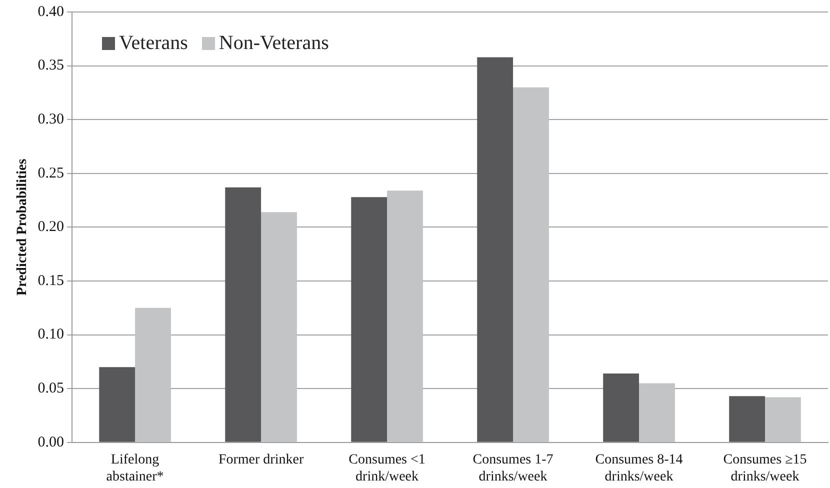  I want to click on y-tick-label: 0.20, so click(51, 227).